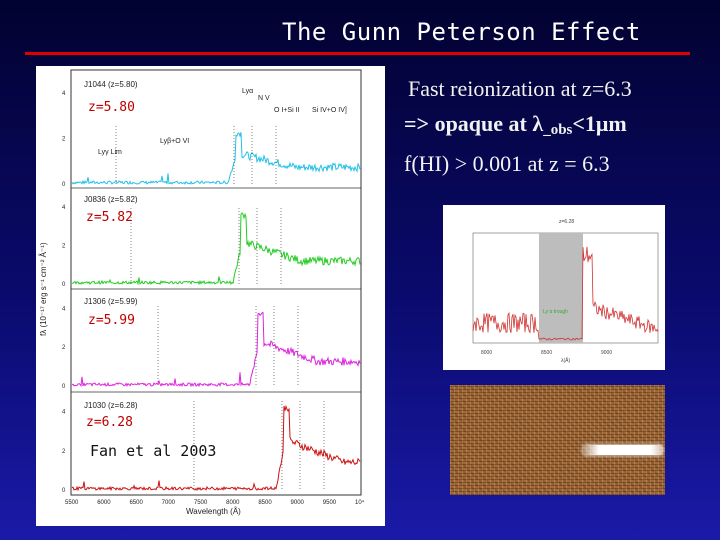 The height and width of the screenshot is (540, 720). What do you see at coordinates (264, 98) in the screenshot?
I see `line-label: N V` at bounding box center [264, 98].